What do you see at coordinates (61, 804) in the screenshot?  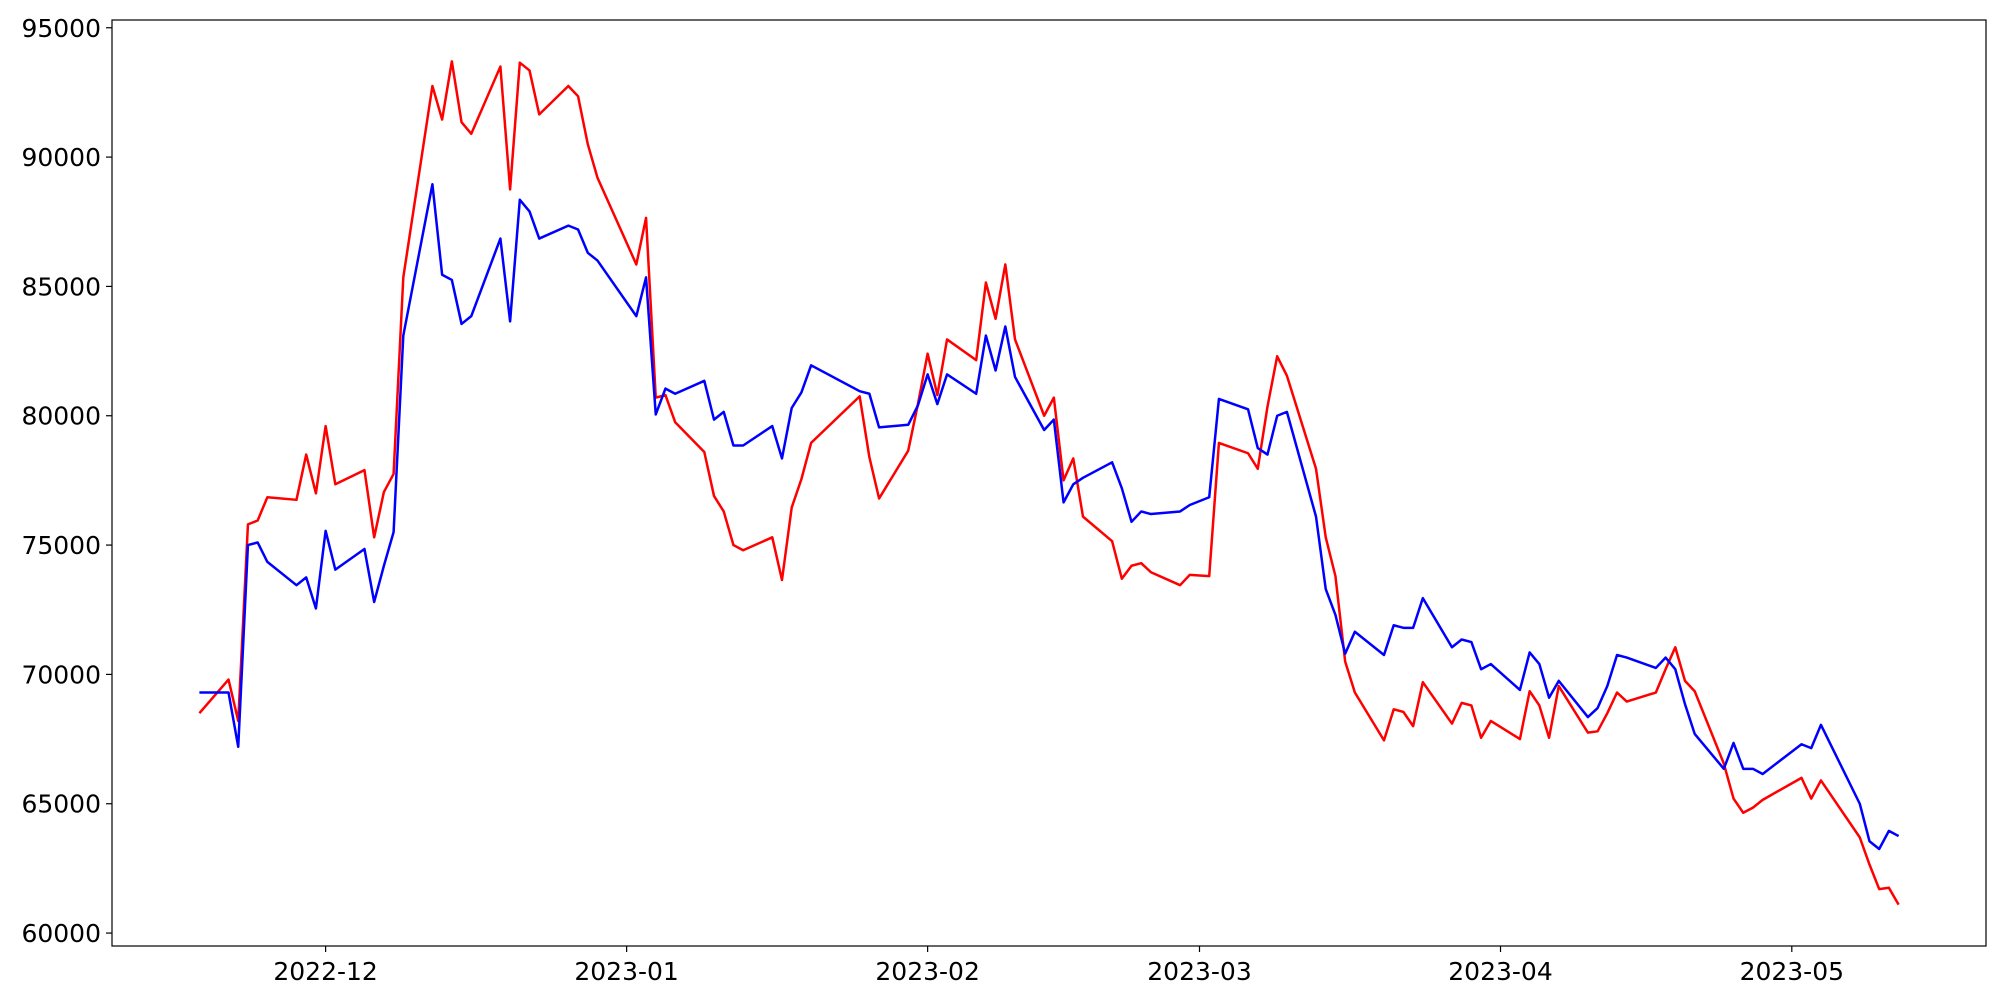 I see `y-tick-label: 65000` at bounding box center [61, 804].